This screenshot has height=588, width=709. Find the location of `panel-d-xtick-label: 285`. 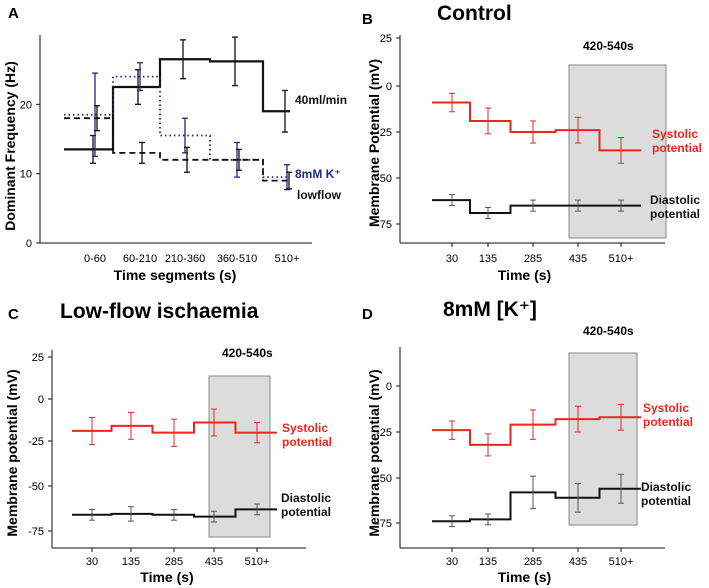

panel-d-xtick-label: 285 is located at coordinates (533, 562).